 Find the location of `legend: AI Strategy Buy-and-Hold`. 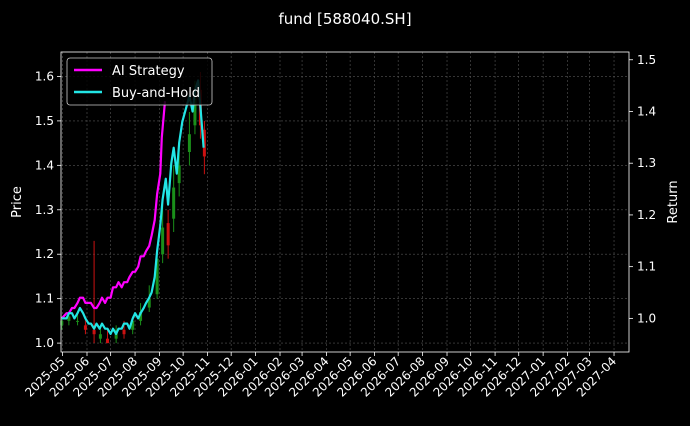

legend: AI Strategy Buy-and-Hold is located at coordinates (139, 81).